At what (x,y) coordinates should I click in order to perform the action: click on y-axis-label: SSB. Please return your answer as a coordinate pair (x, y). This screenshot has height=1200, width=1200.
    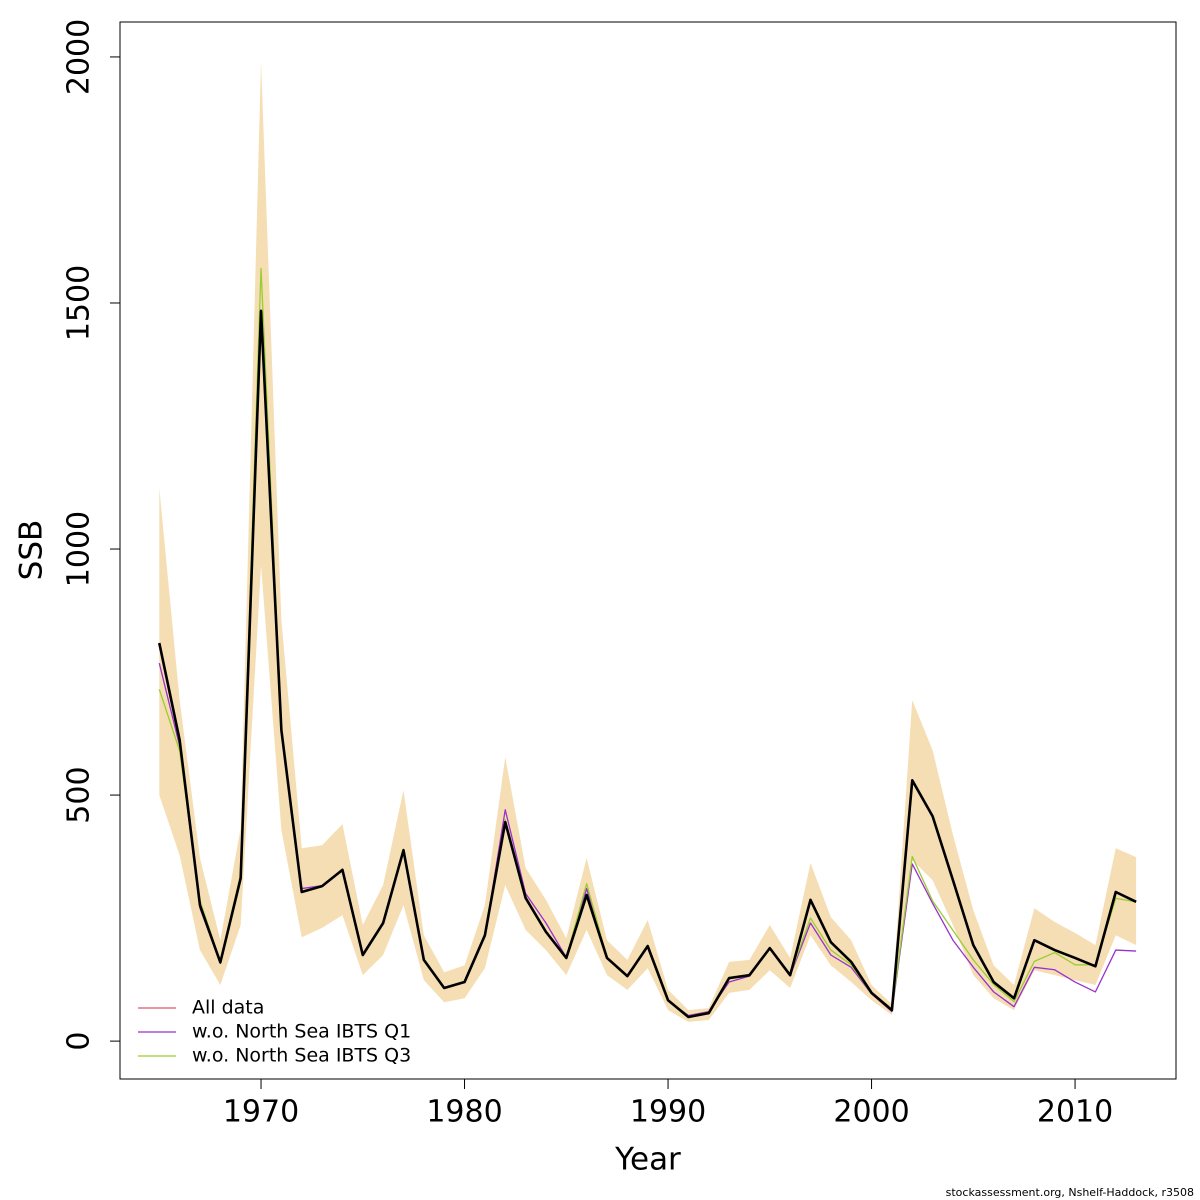
    Looking at the image, I should click on (32, 550).